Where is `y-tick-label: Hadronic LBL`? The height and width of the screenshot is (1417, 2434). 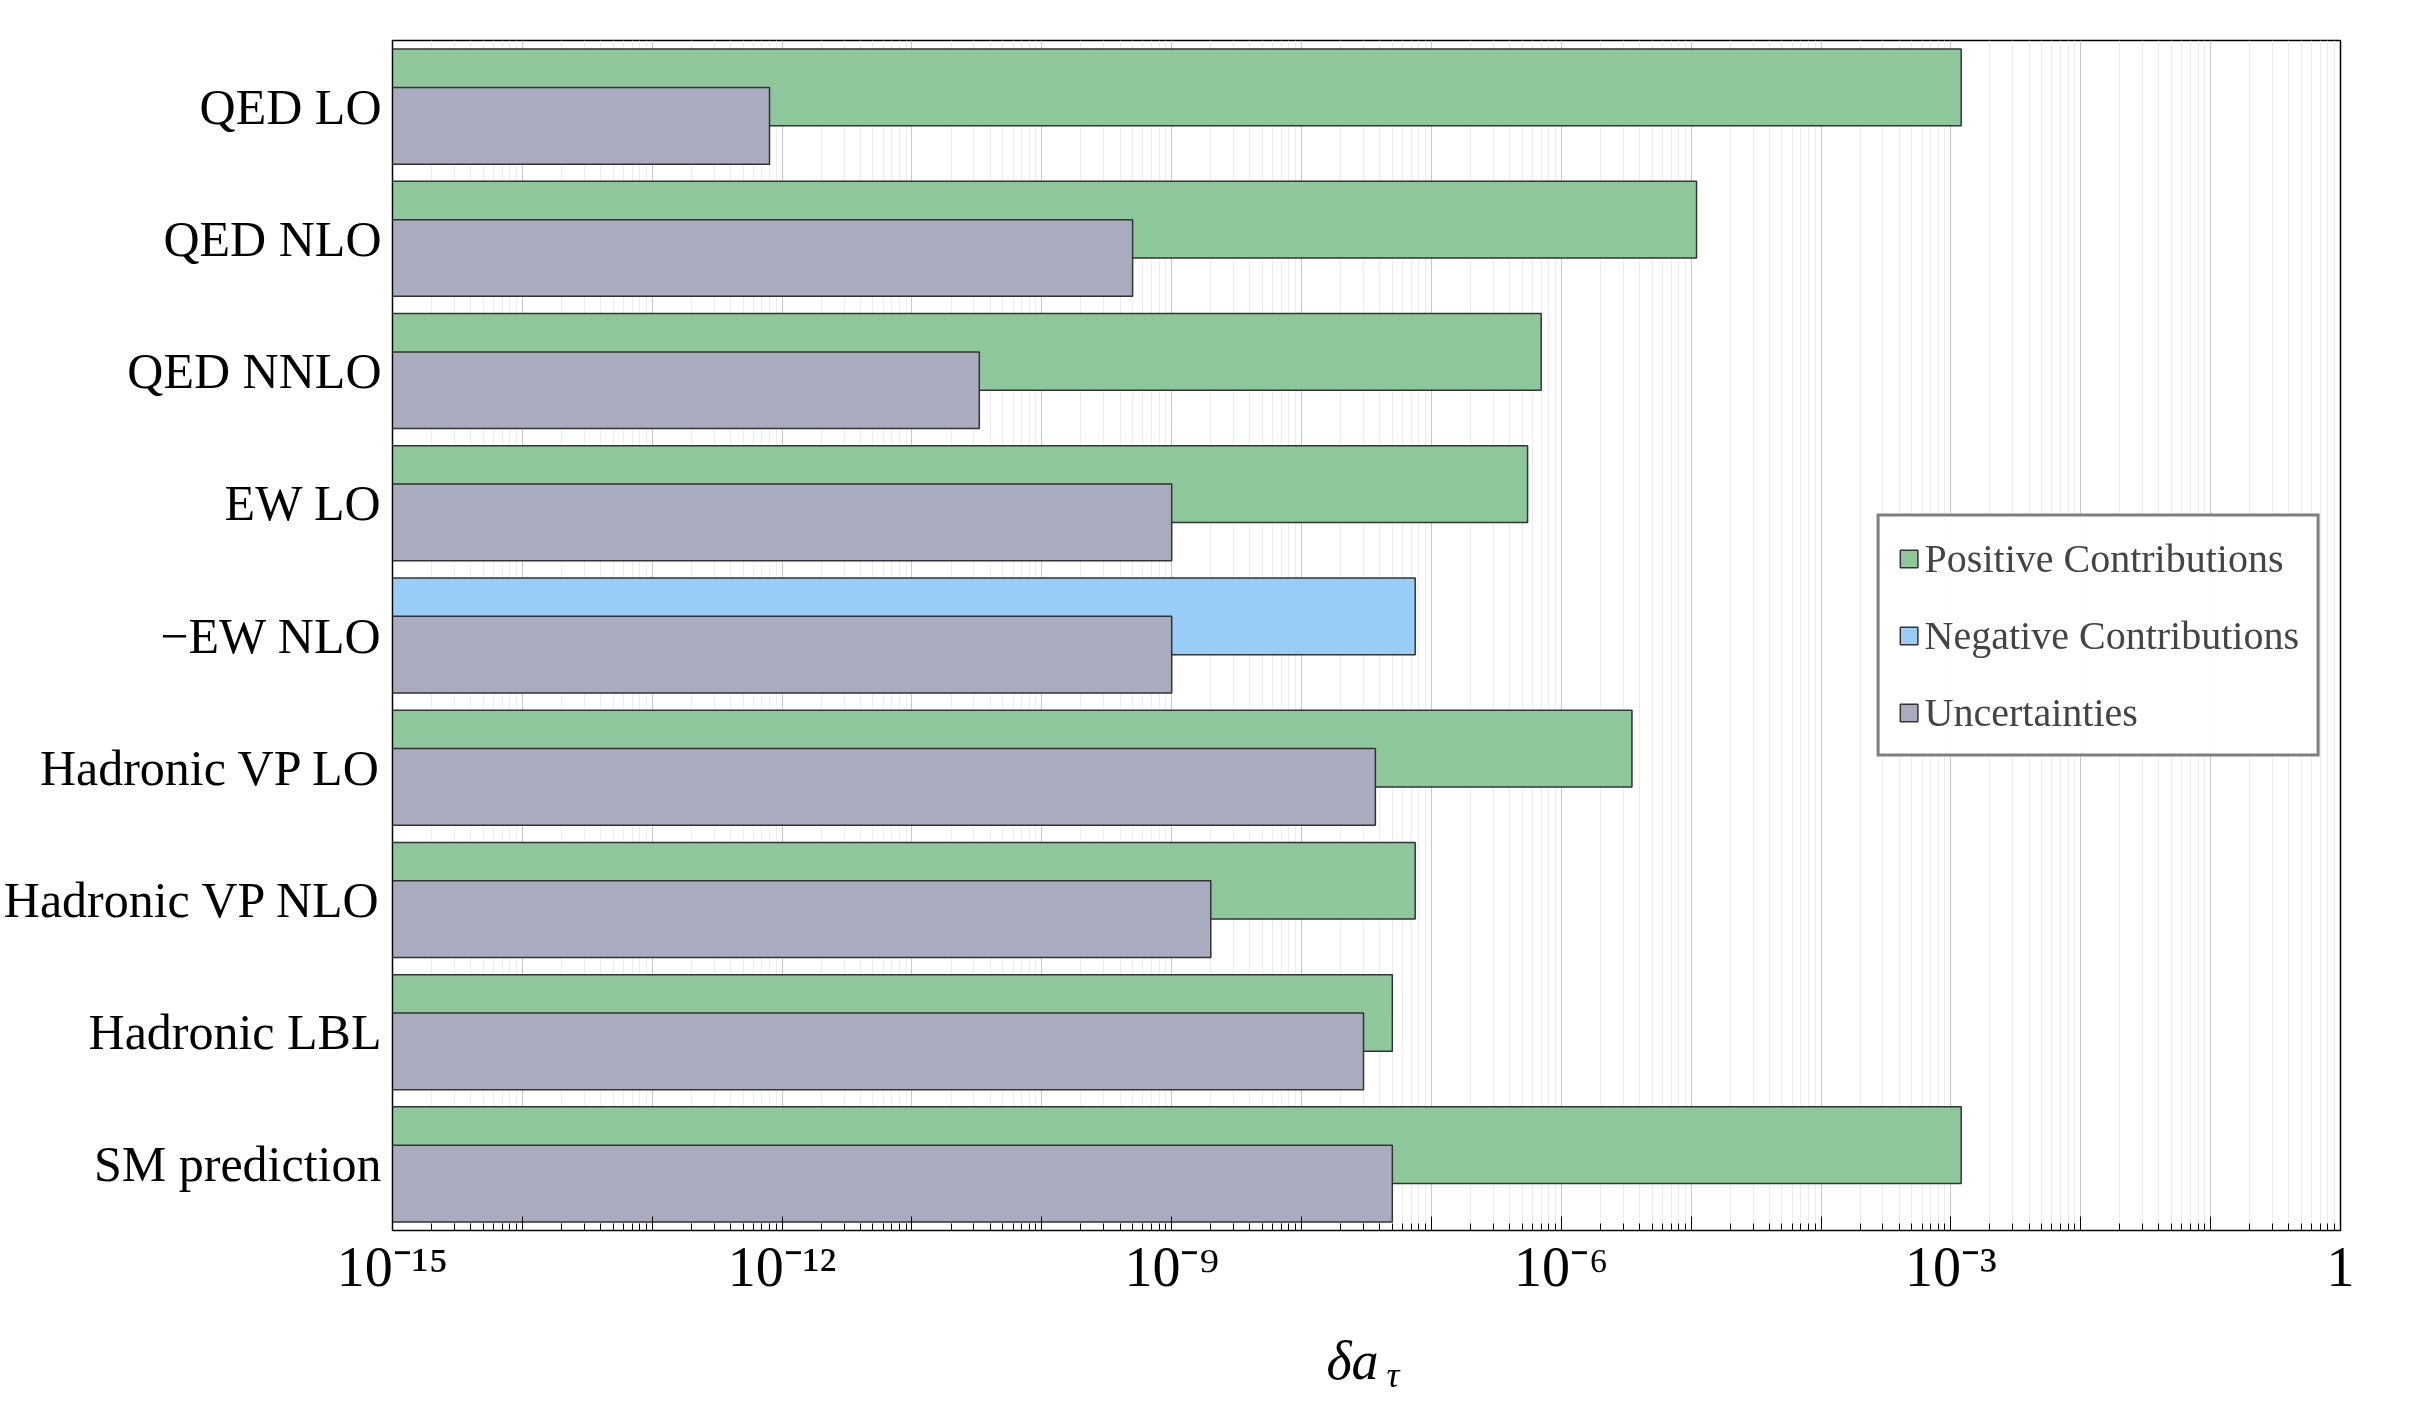 y-tick-label: Hadronic LBL is located at coordinates (235, 1032).